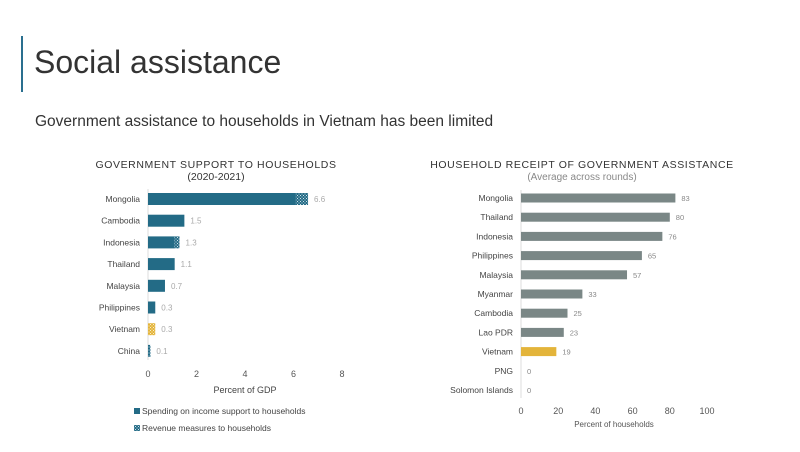  What do you see at coordinates (341, 374) in the screenshot?
I see `x-tick-label: 8` at bounding box center [341, 374].